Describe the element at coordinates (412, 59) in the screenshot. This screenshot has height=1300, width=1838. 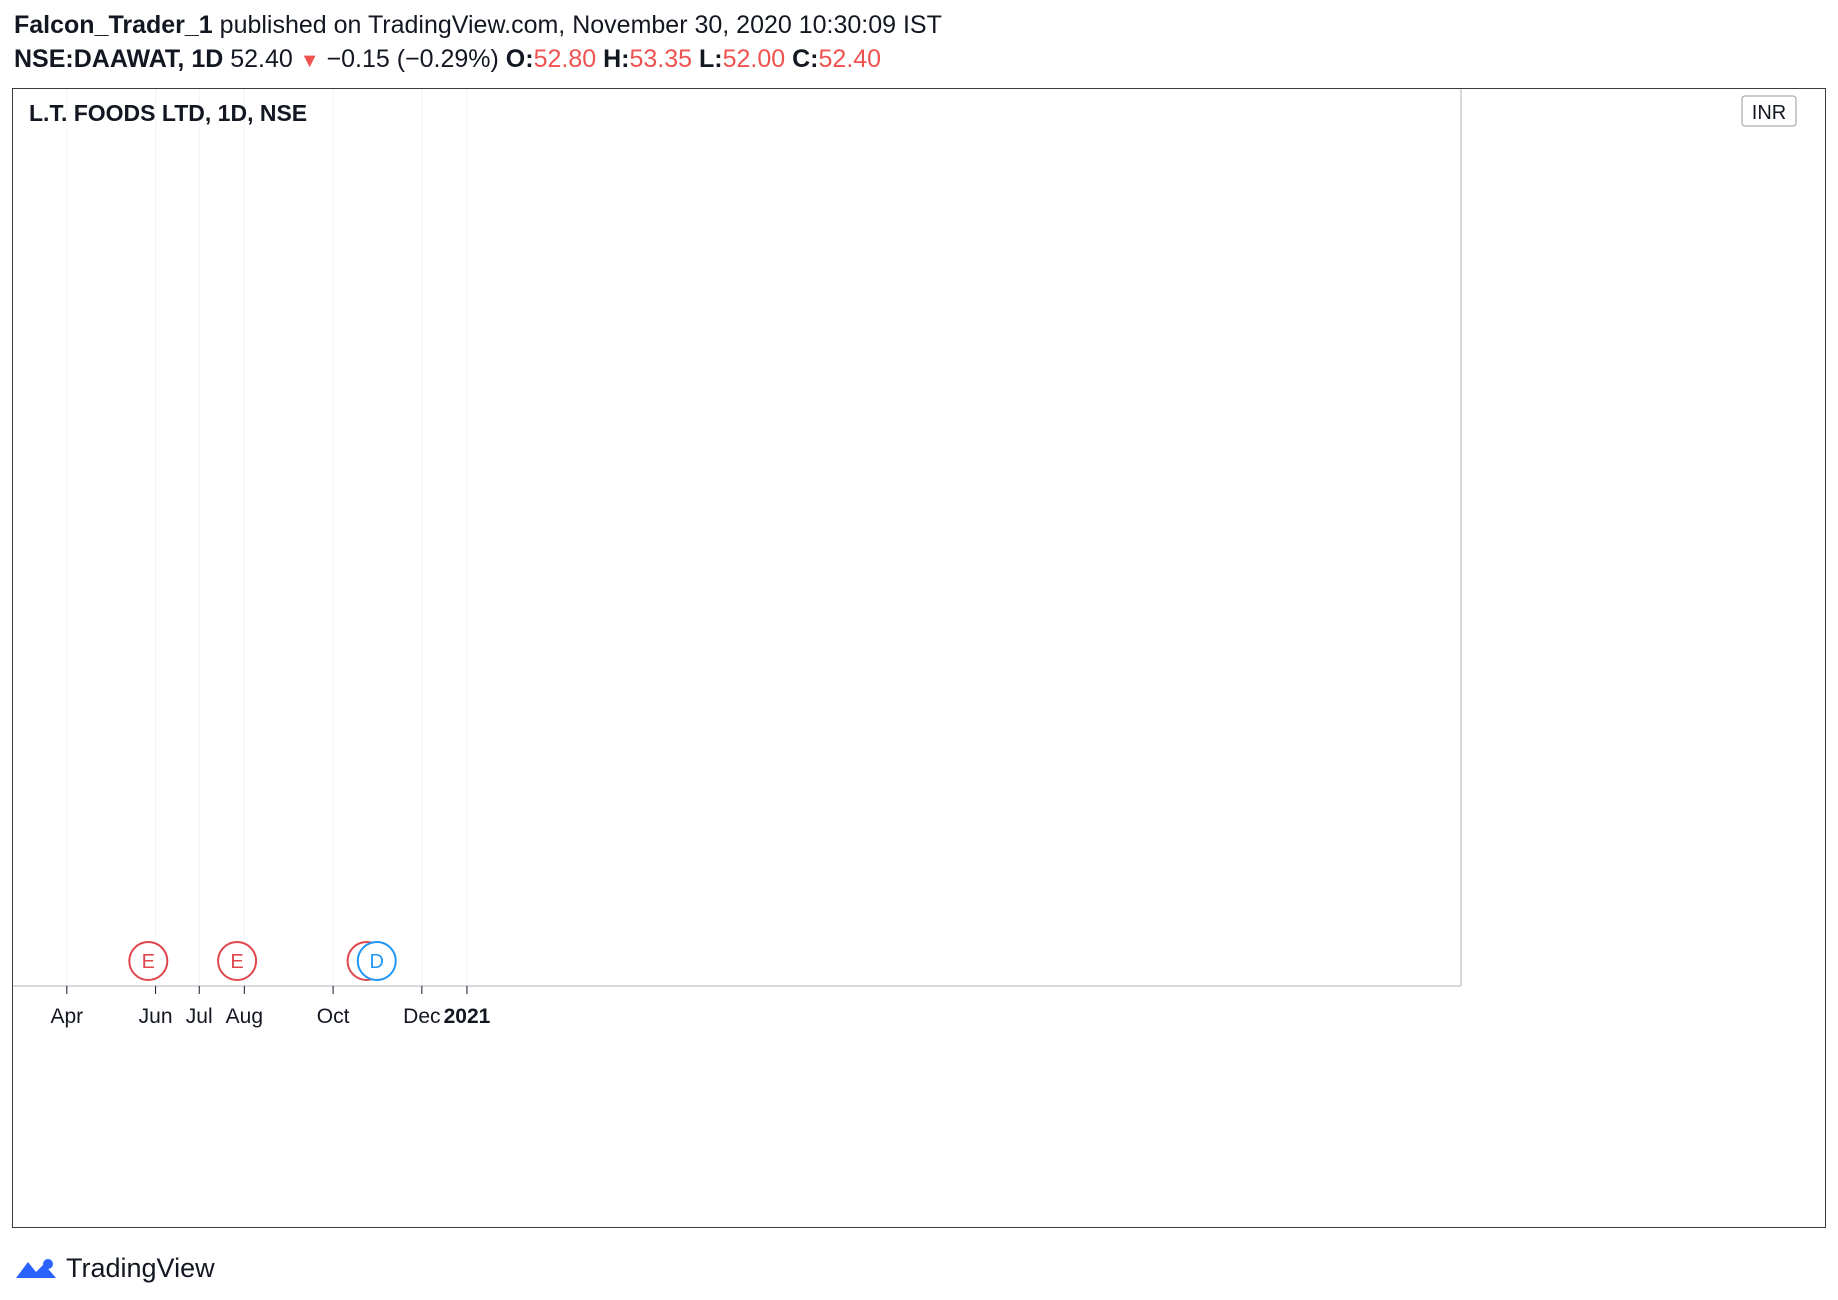
I see `price-change: −0.15 (−0.29%)` at that location.